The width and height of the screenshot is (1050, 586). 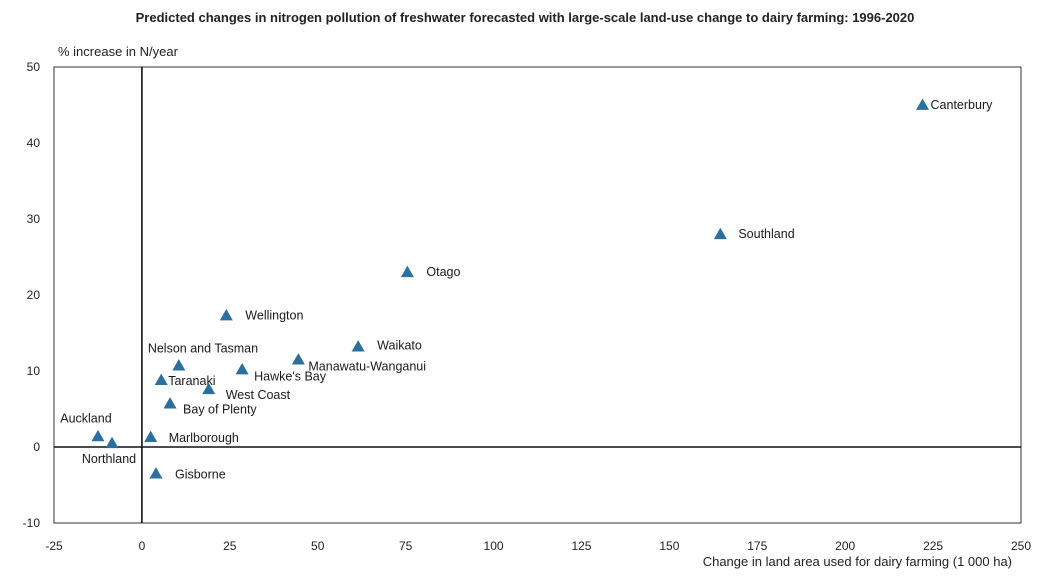 I want to click on x-tick-label: -25, so click(x=54, y=546).